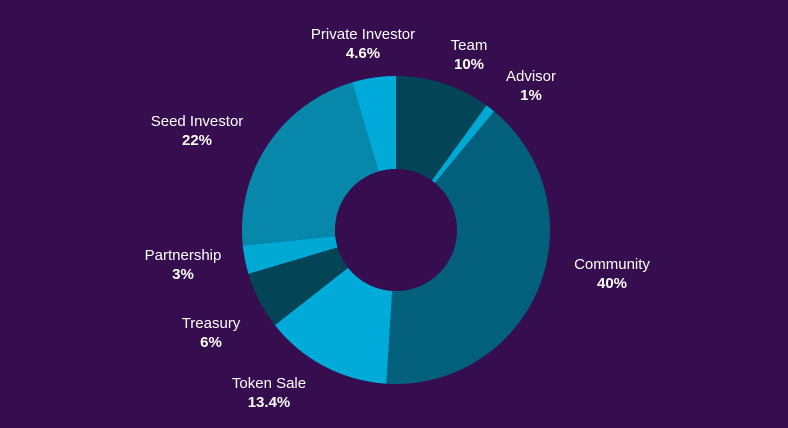 The height and width of the screenshot is (428, 788). What do you see at coordinates (211, 333) in the screenshot?
I see `label-treasury: Treasury 6%` at bounding box center [211, 333].